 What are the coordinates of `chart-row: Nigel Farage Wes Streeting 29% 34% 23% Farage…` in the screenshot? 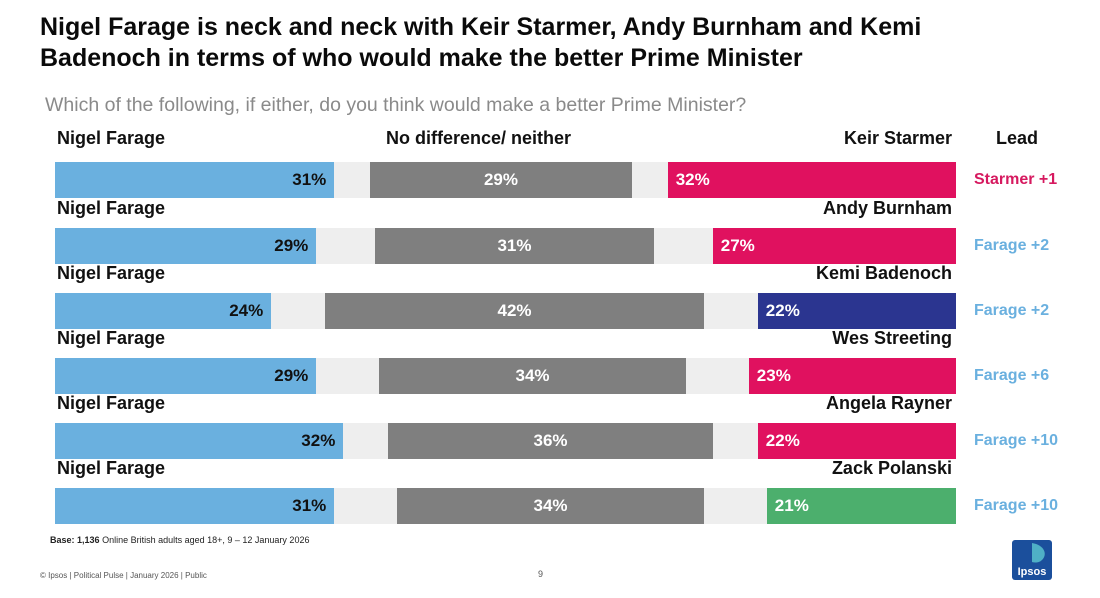 It's located at (550, 361).